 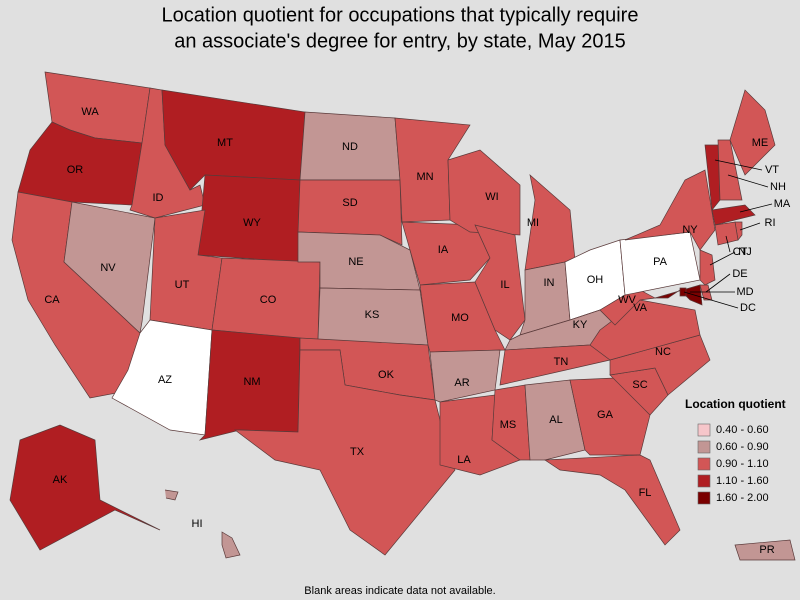 What do you see at coordinates (52, 300) in the screenshot?
I see `state-label: CA` at bounding box center [52, 300].